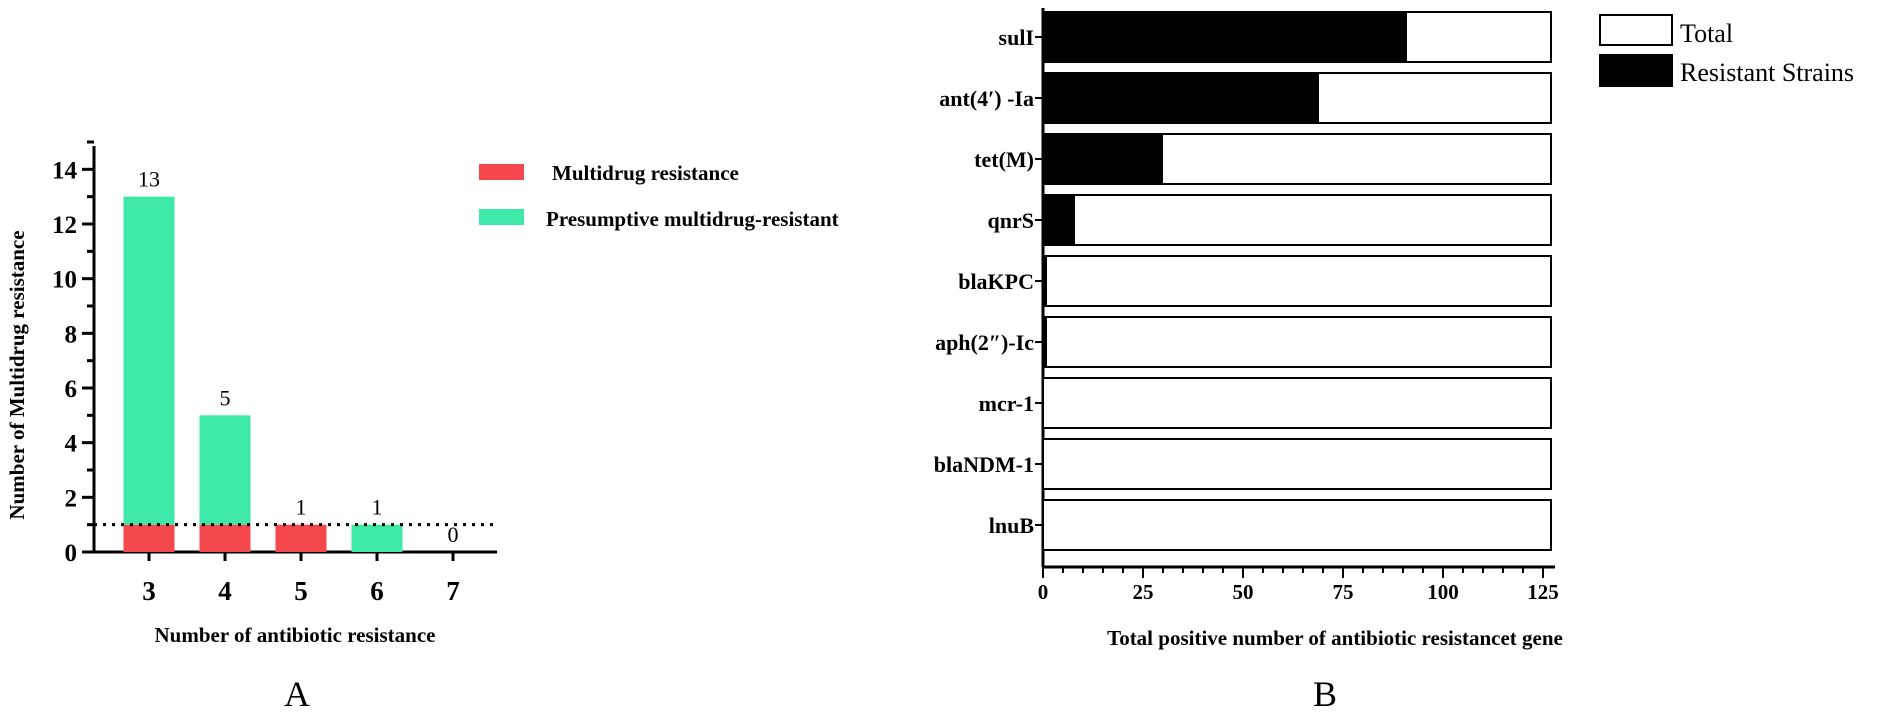  I want to click on panel-b-category-label: sulI, so click(1016, 37).